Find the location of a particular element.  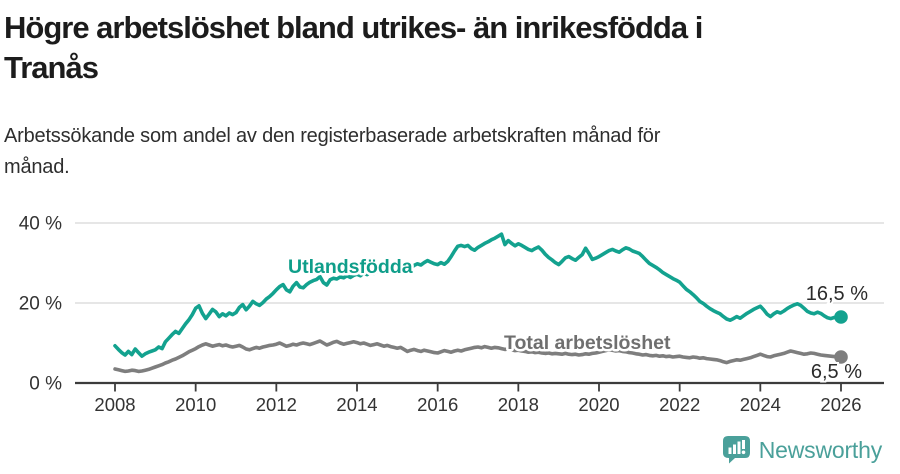

x-axis-tick-label: 2010 is located at coordinates (195, 404).